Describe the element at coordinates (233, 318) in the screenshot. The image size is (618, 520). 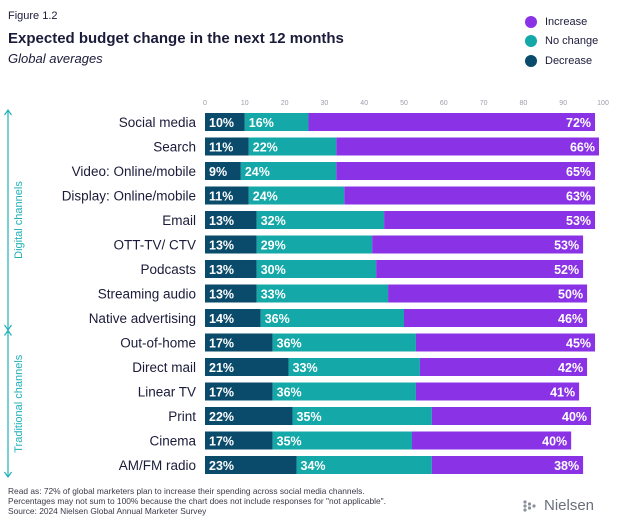
I see `bar-decrease-native-advertising` at that location.